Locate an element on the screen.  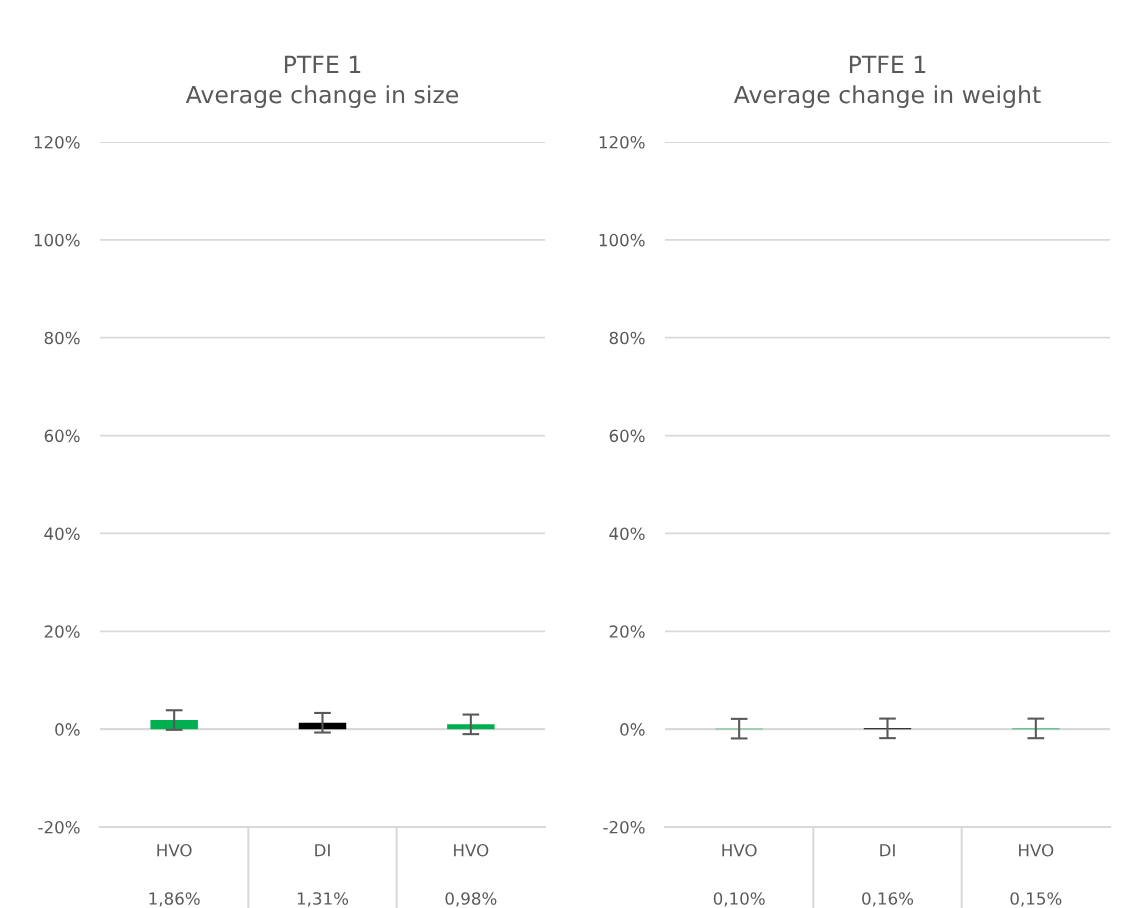
data-label: 0,16% is located at coordinates (888, 899).